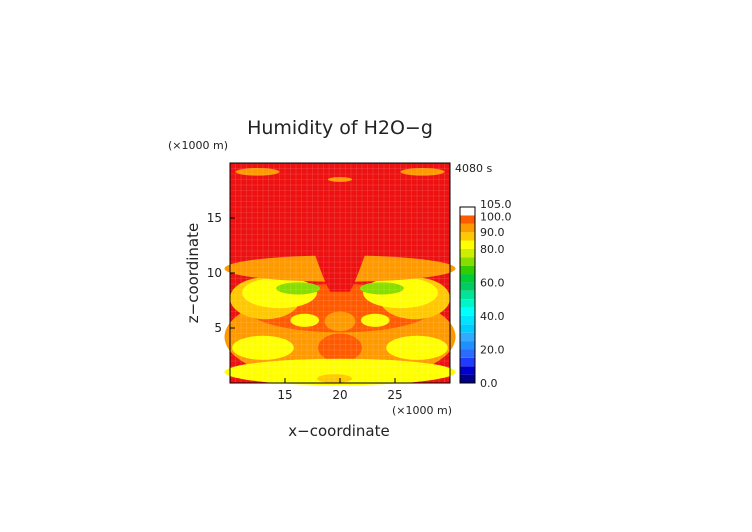  Describe the element at coordinates (193, 273) in the screenshot. I see `y-axis-label: z−coordinate` at that location.